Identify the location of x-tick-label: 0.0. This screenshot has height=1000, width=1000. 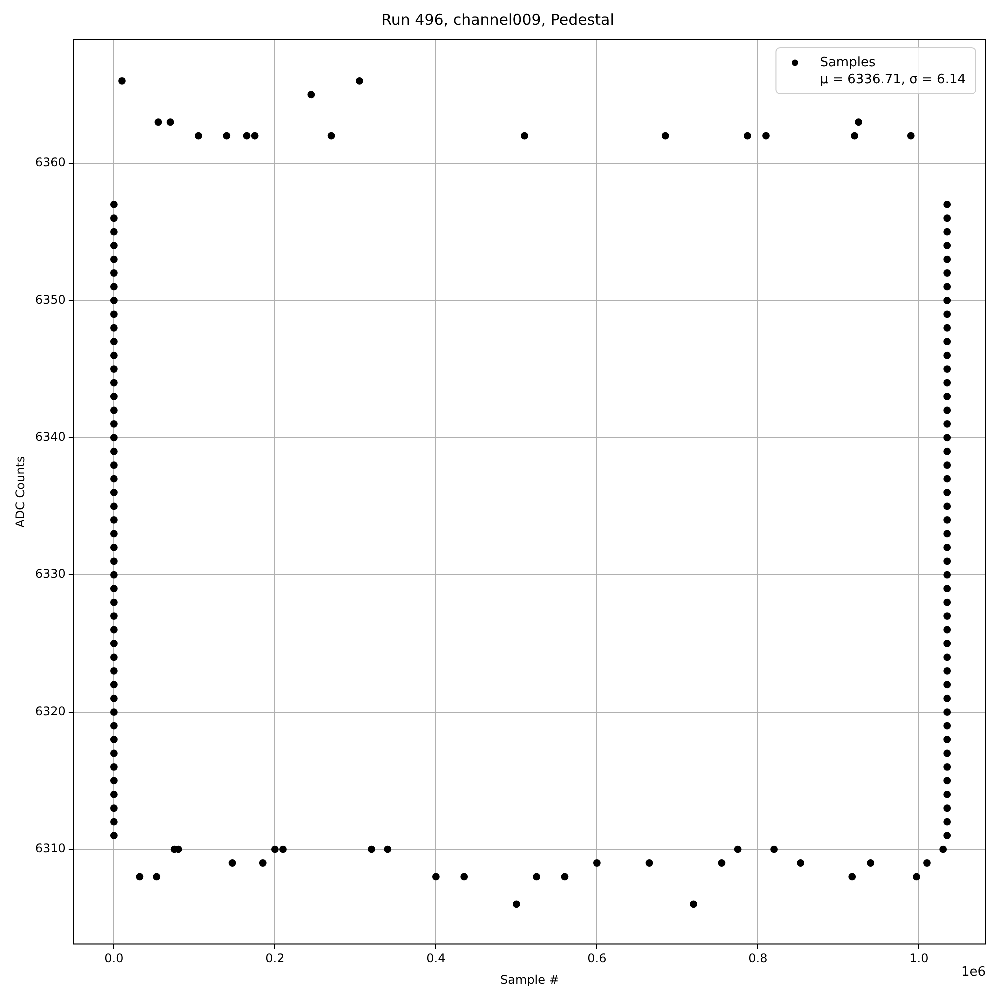
(114, 959).